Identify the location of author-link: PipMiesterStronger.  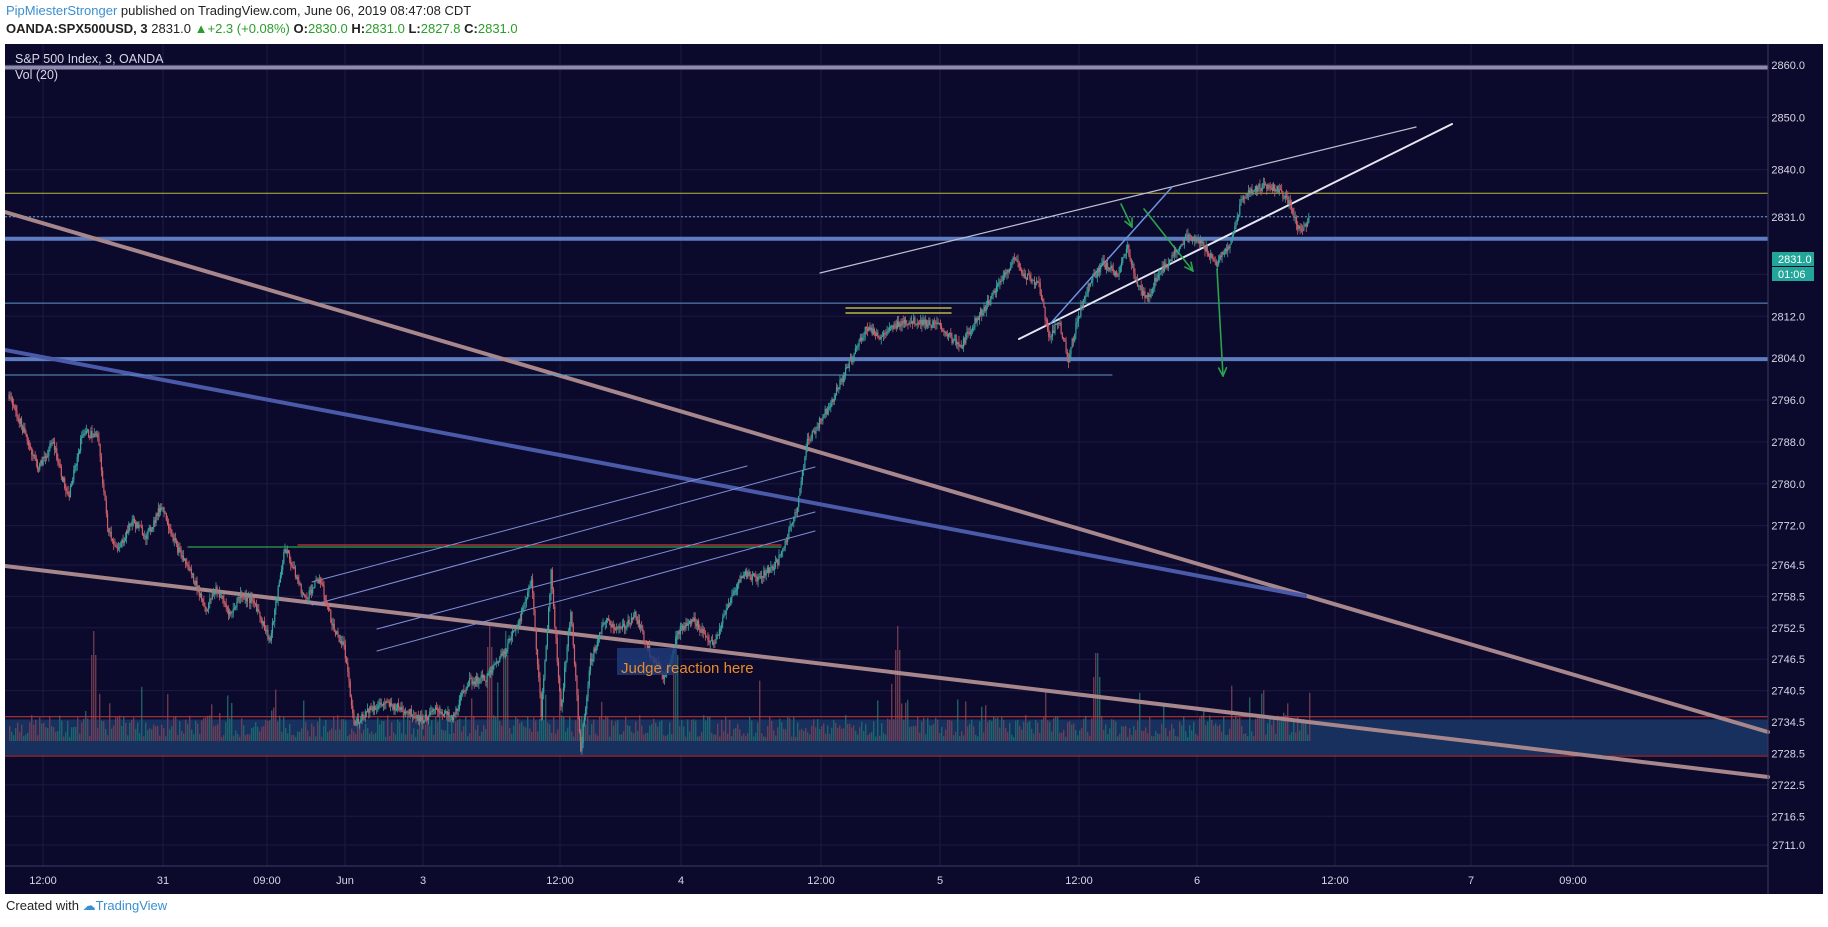
(62, 10).